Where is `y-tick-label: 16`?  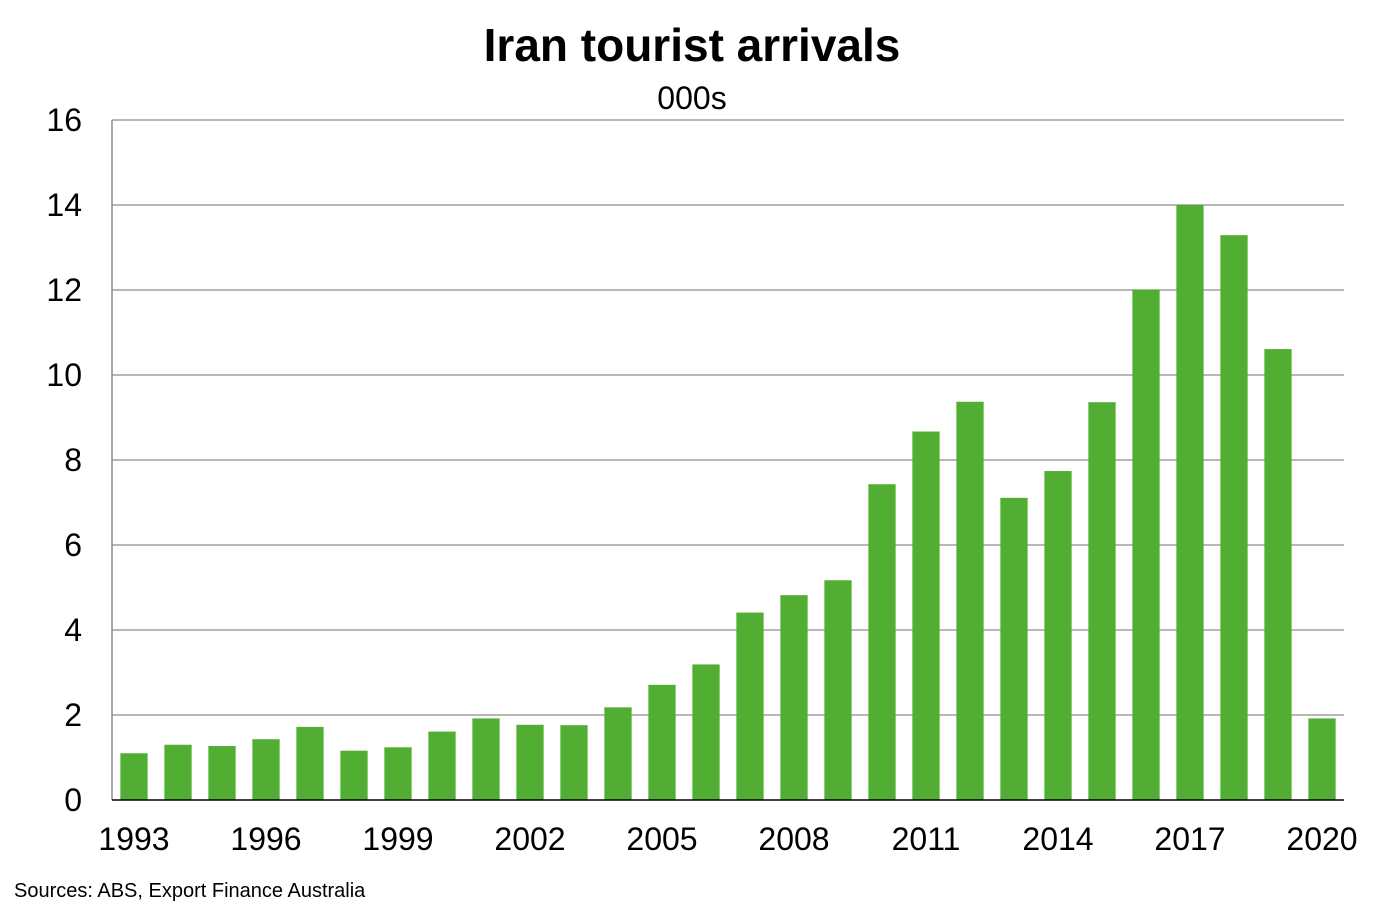 y-tick-label: 16 is located at coordinates (64, 120).